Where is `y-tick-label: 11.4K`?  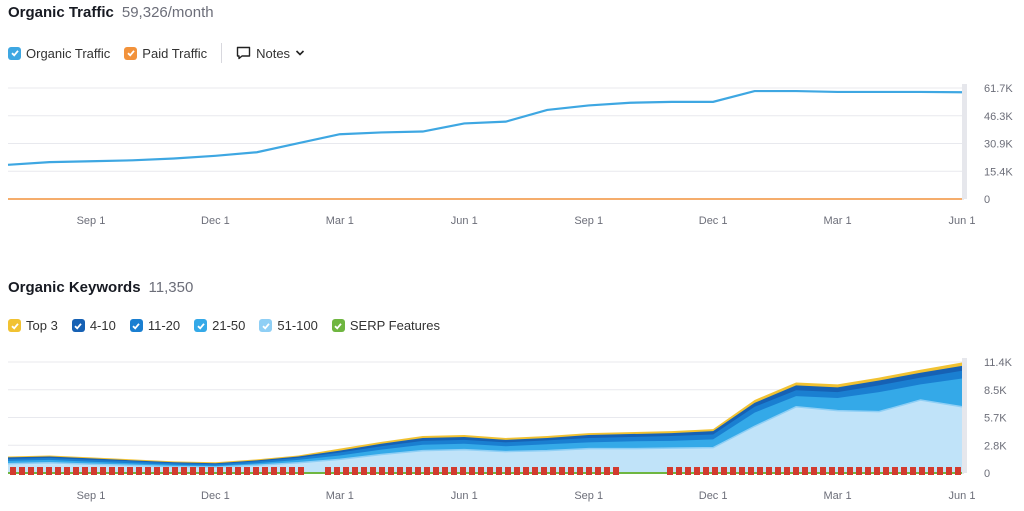 y-tick-label: 11.4K is located at coordinates (998, 363).